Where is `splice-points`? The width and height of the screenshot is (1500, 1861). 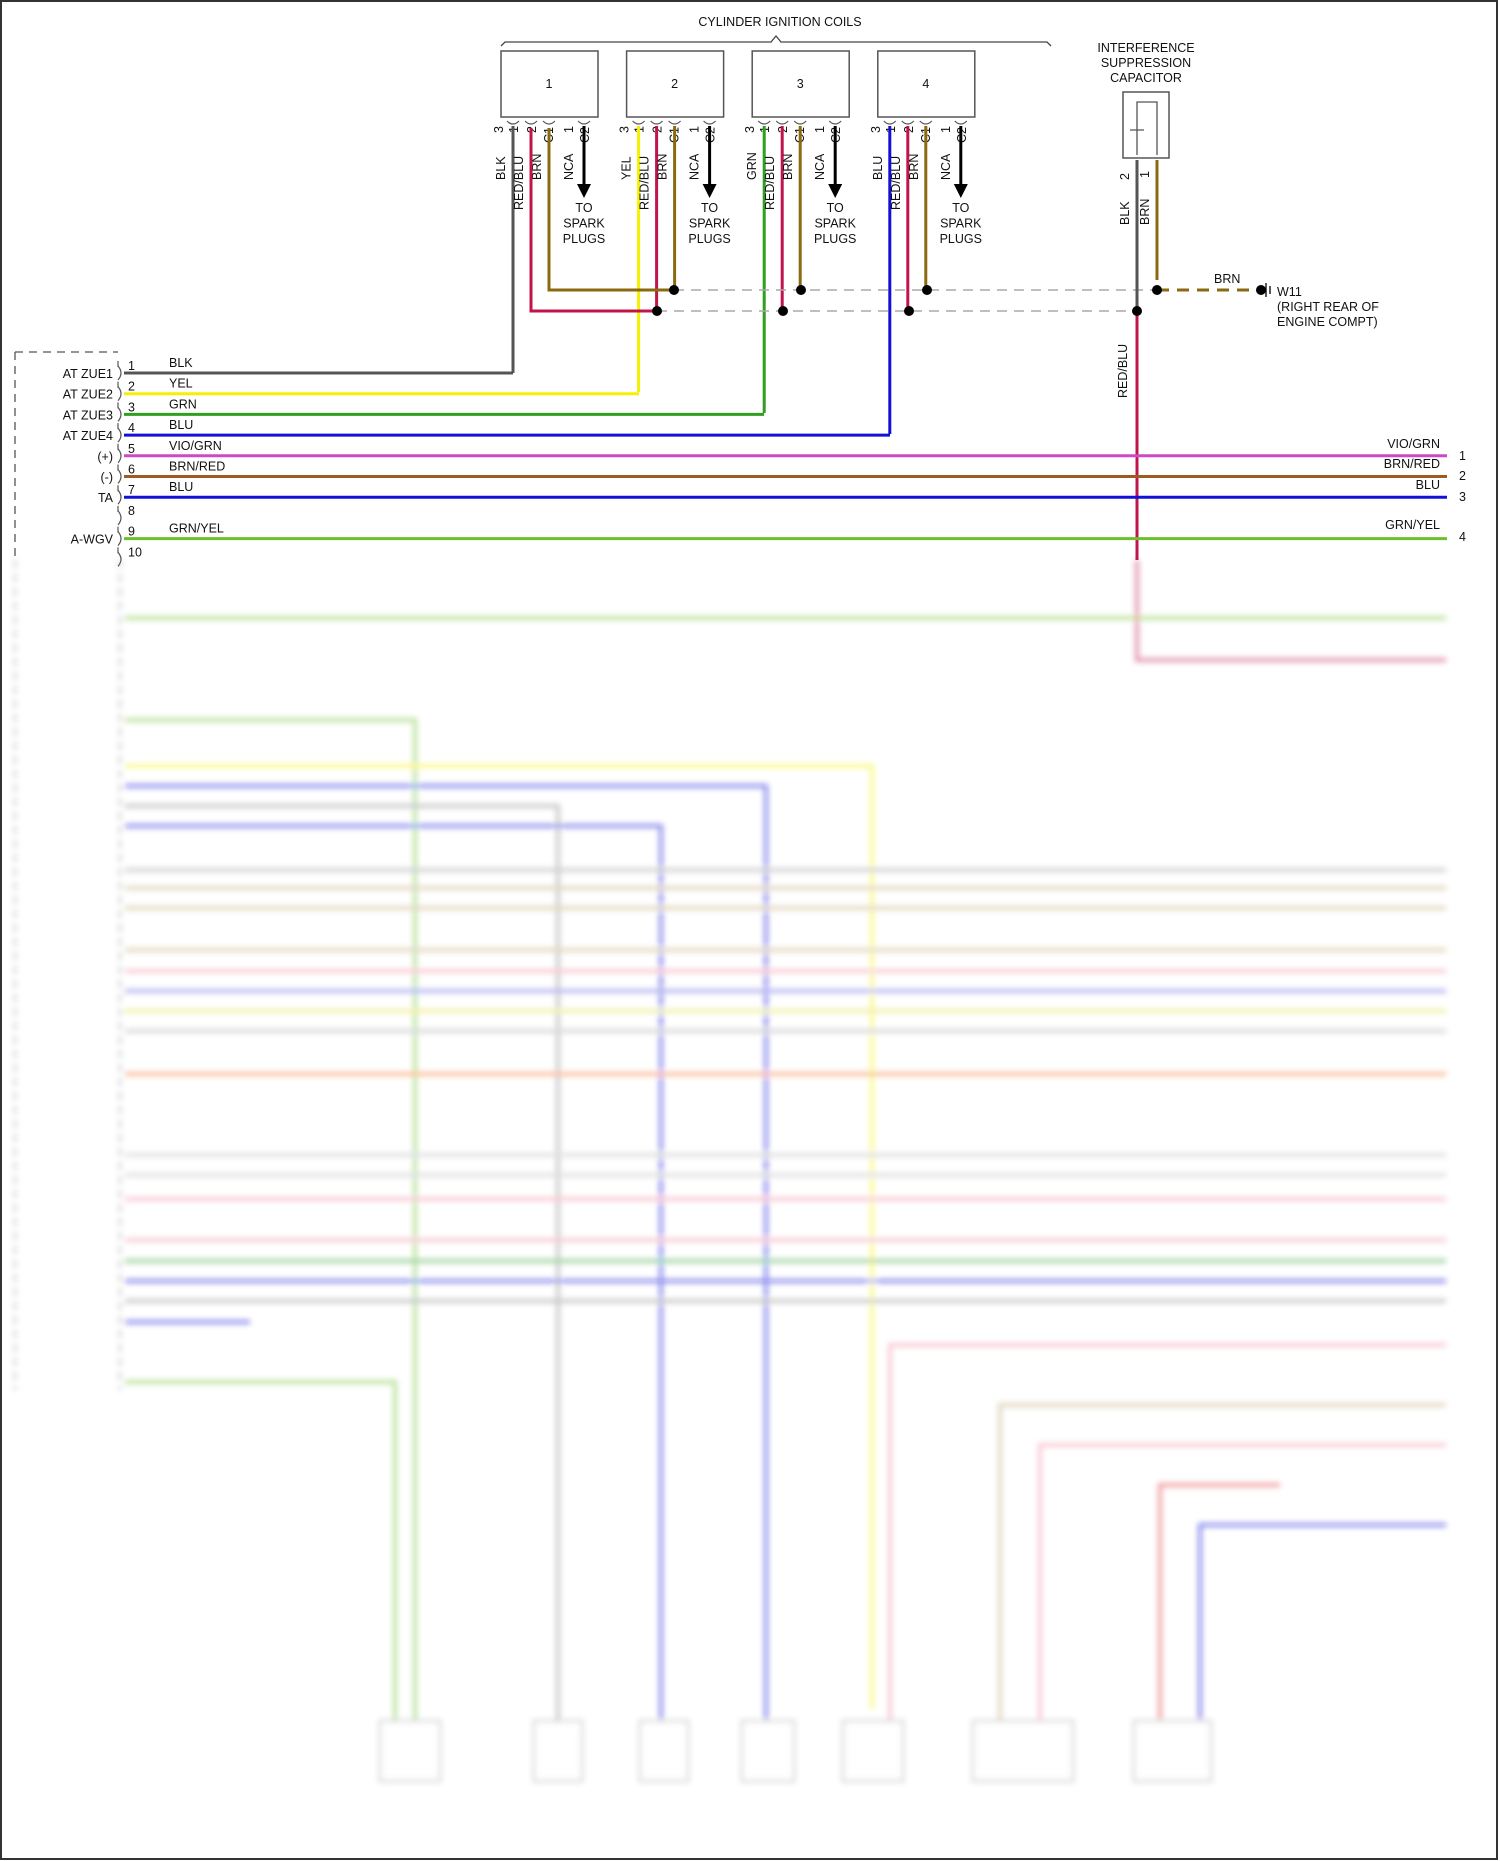
splice-points is located at coordinates (907, 300).